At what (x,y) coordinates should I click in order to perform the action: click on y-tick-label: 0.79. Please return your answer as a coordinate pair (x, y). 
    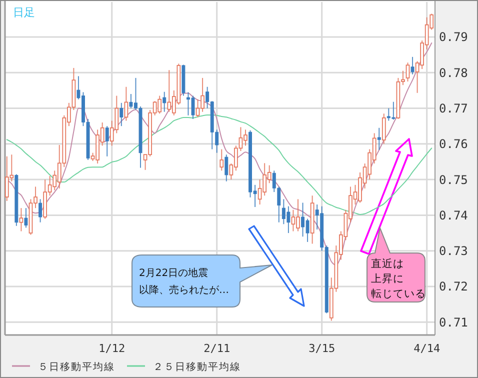
    Looking at the image, I should click on (453, 37).